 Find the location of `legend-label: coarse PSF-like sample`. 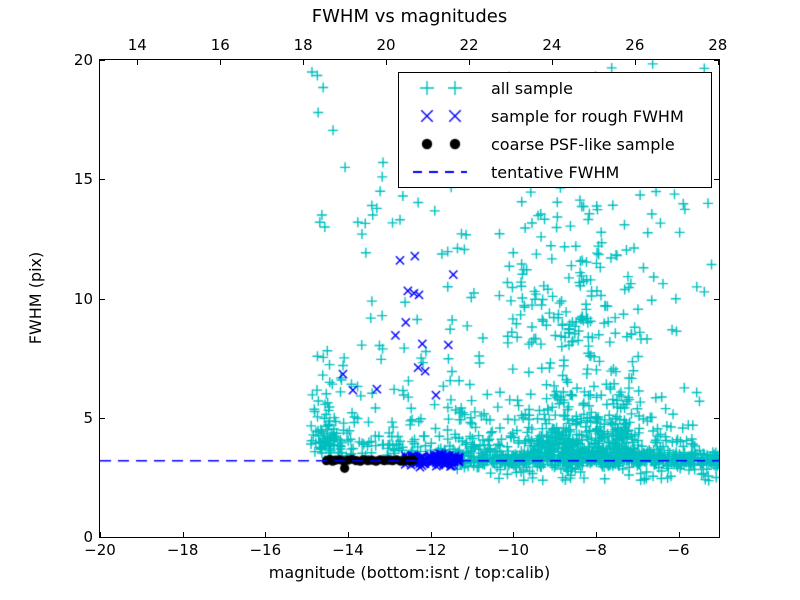

legend-label: coarse PSF-like sample is located at coordinates (583, 144).